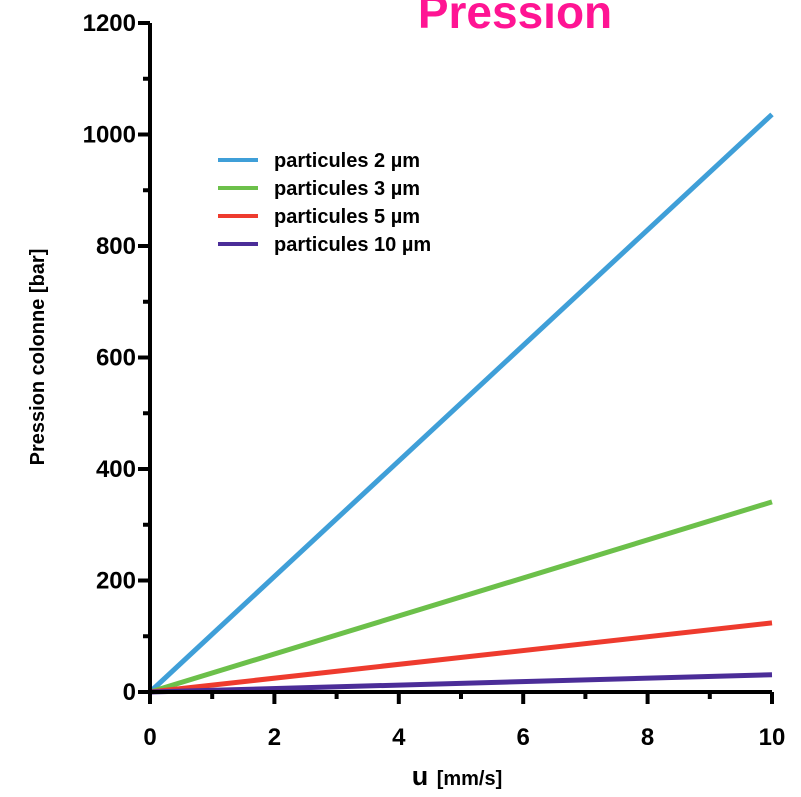 Image resolution: width=801 pixels, height=797 pixels. Describe the element at coordinates (347, 189) in the screenshot. I see `legend-label-2: particules 3 µm` at that location.